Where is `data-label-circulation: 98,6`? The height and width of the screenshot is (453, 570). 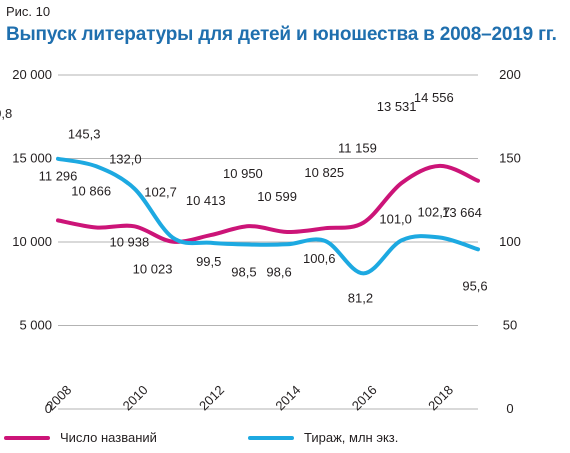
data-label-circulation: 98,6 is located at coordinates (278, 271).